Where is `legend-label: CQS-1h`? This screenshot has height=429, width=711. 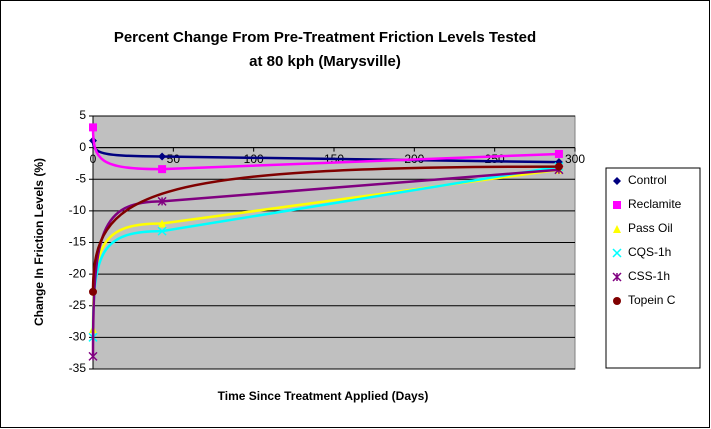 legend-label: CQS-1h is located at coordinates (649, 252).